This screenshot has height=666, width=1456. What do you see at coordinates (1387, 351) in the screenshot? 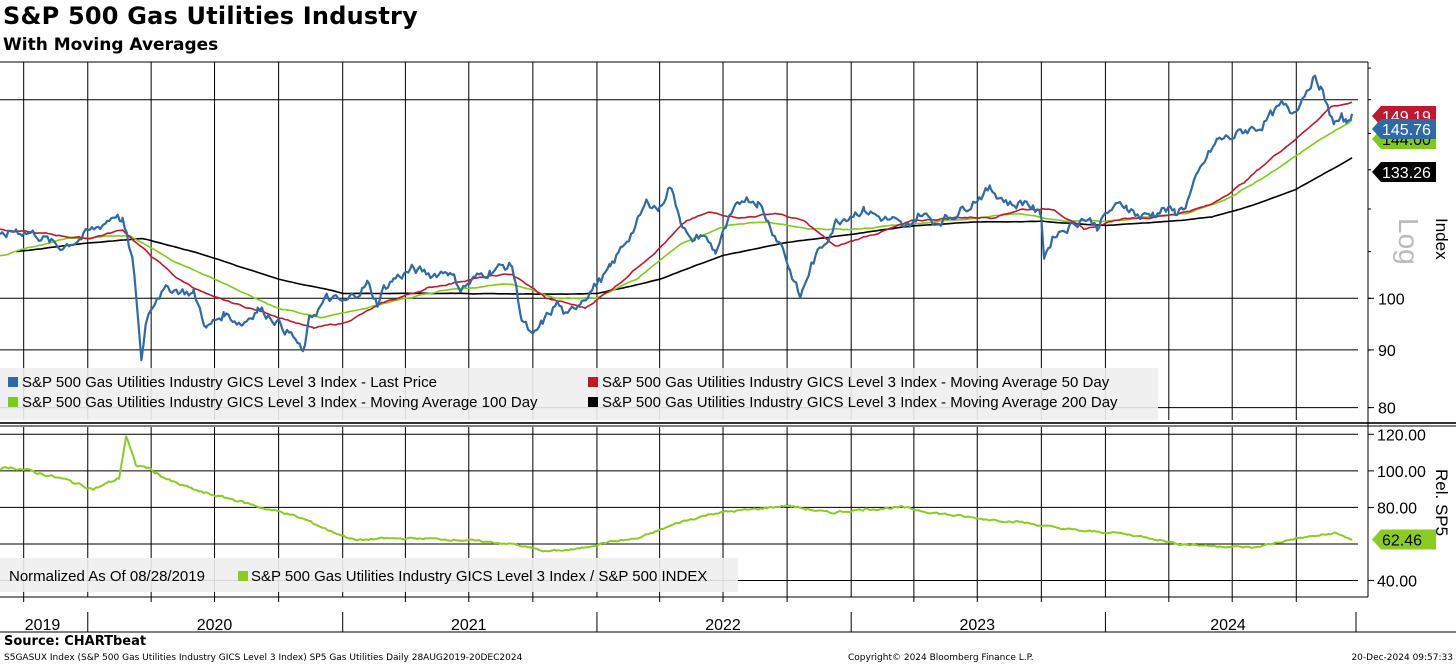
I see `y-tick-label: 90` at bounding box center [1387, 351].